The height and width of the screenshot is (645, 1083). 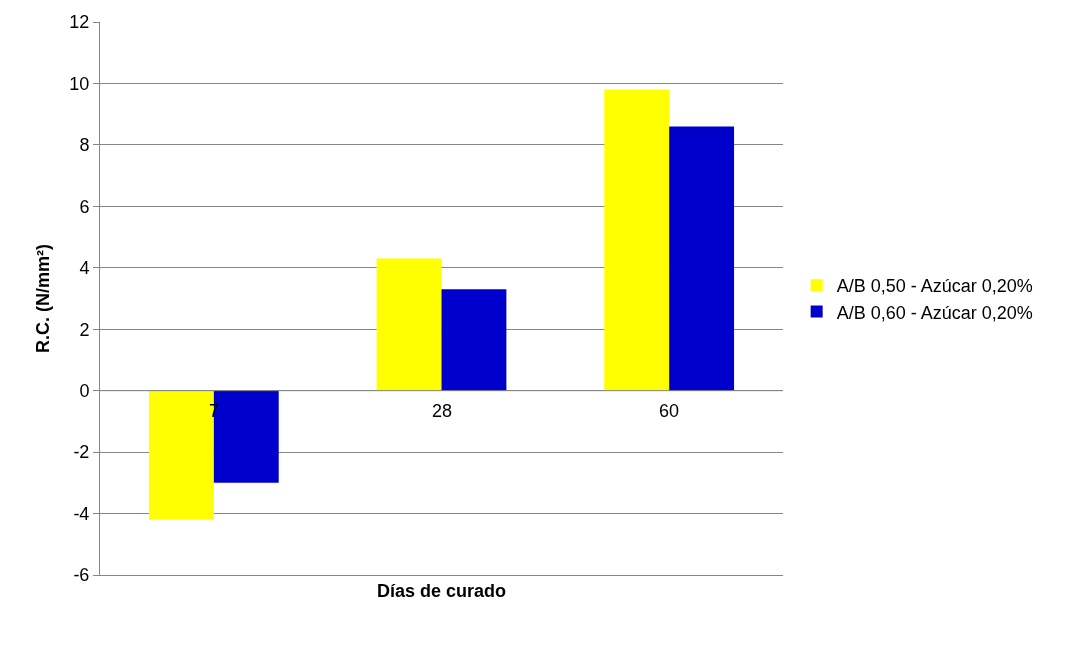 I want to click on y-tick-label: -6, so click(x=81, y=575).